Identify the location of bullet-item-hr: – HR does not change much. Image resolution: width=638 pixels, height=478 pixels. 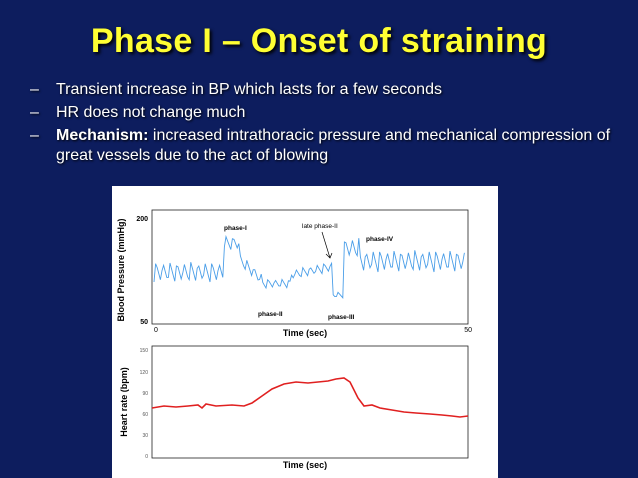
(325, 113).